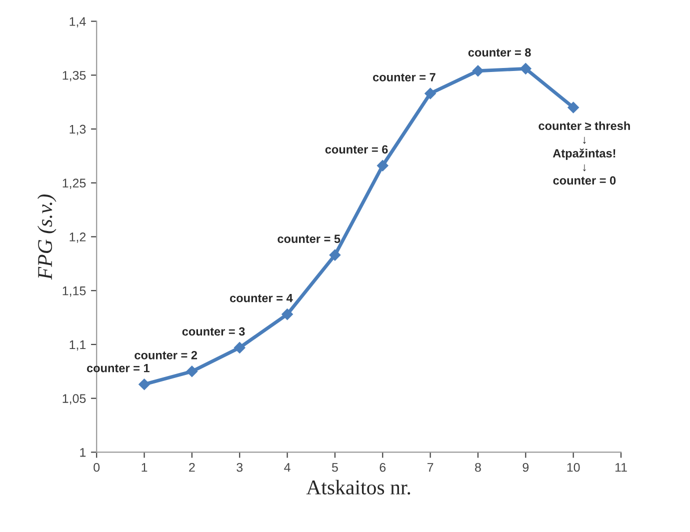 This screenshot has height=532, width=690. Describe the element at coordinates (584, 153) in the screenshot. I see `annotation: counter ≥ thresh ↓ Atpažintas! ↓ counter = 0` at that location.